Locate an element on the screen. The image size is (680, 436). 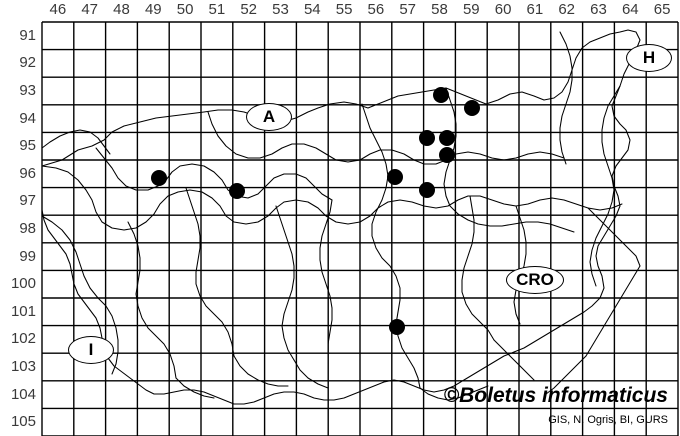
column-label-46: 46 is located at coordinates (58, 9).